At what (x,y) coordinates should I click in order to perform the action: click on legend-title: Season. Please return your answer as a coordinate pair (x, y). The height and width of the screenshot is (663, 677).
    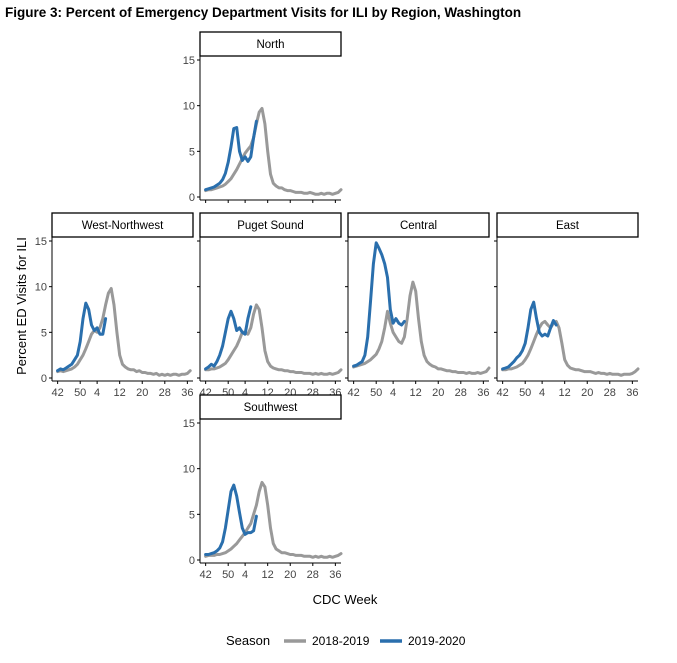
    Looking at the image, I should click on (248, 640).